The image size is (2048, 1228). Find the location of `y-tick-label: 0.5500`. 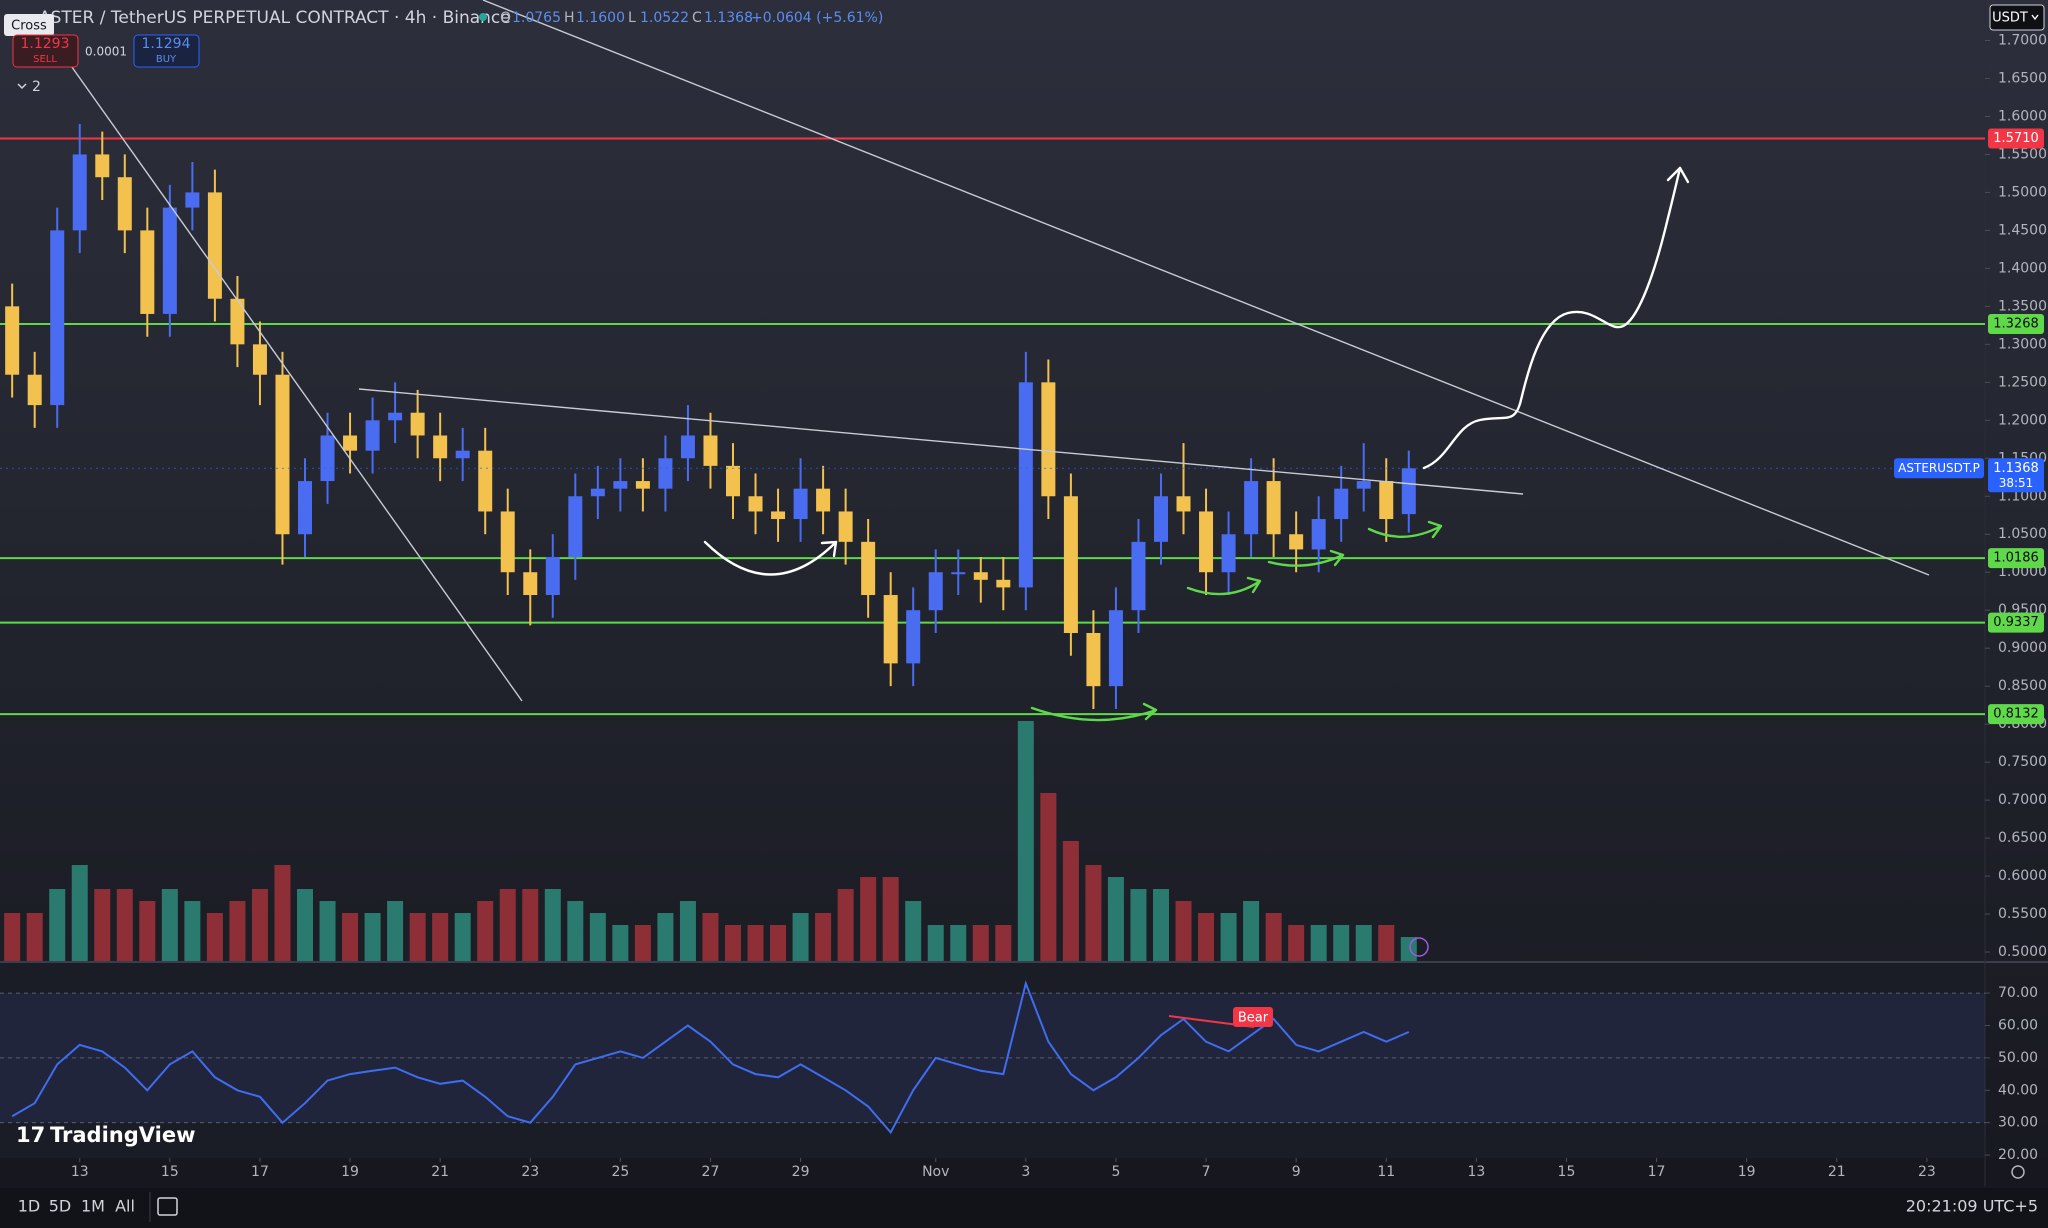

y-tick-label: 0.5500 is located at coordinates (2022, 914).